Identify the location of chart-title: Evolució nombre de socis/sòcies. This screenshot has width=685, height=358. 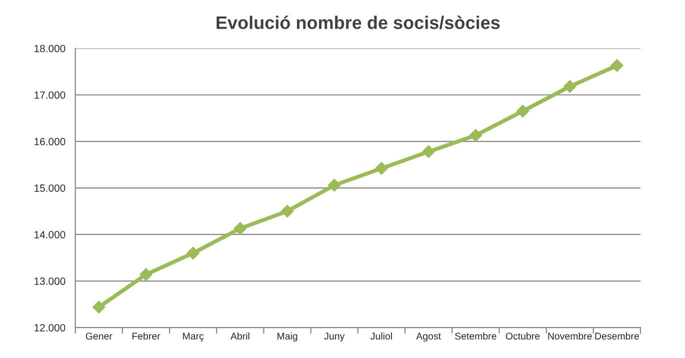
(358, 23).